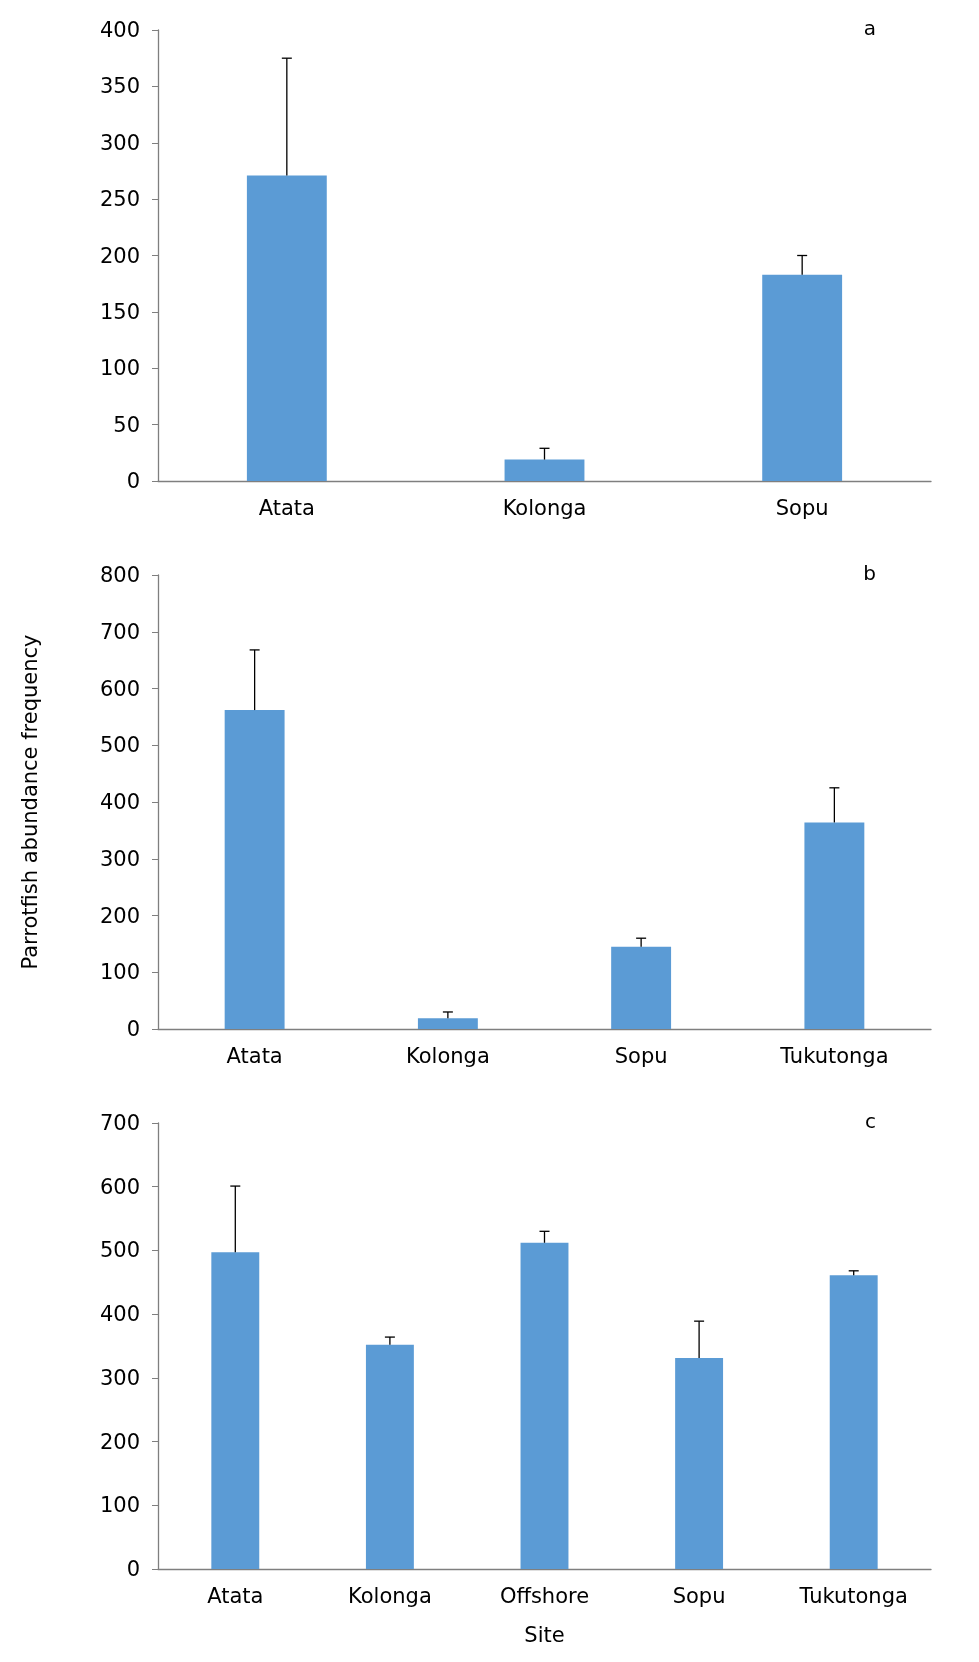 Image resolution: width=979 pixels, height=1662 pixels. What do you see at coordinates (29, 802) in the screenshot?
I see `y-axis-title: Parrotfish abundance frequency` at bounding box center [29, 802].